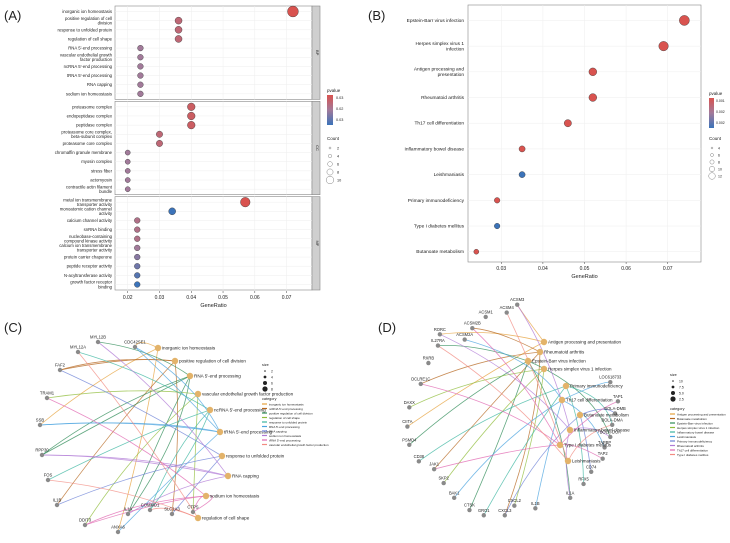 The image size is (730, 543). What do you see at coordinates (439, 73) in the screenshot?
I see `term-label: Antigen processing and presentation` at bounding box center [439, 73].